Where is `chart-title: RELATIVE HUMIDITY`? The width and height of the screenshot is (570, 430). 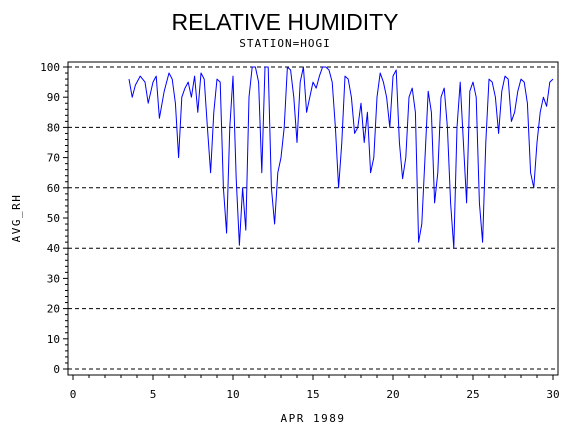
chart-title: RELATIVE HUMIDITY is located at coordinates (284, 22).